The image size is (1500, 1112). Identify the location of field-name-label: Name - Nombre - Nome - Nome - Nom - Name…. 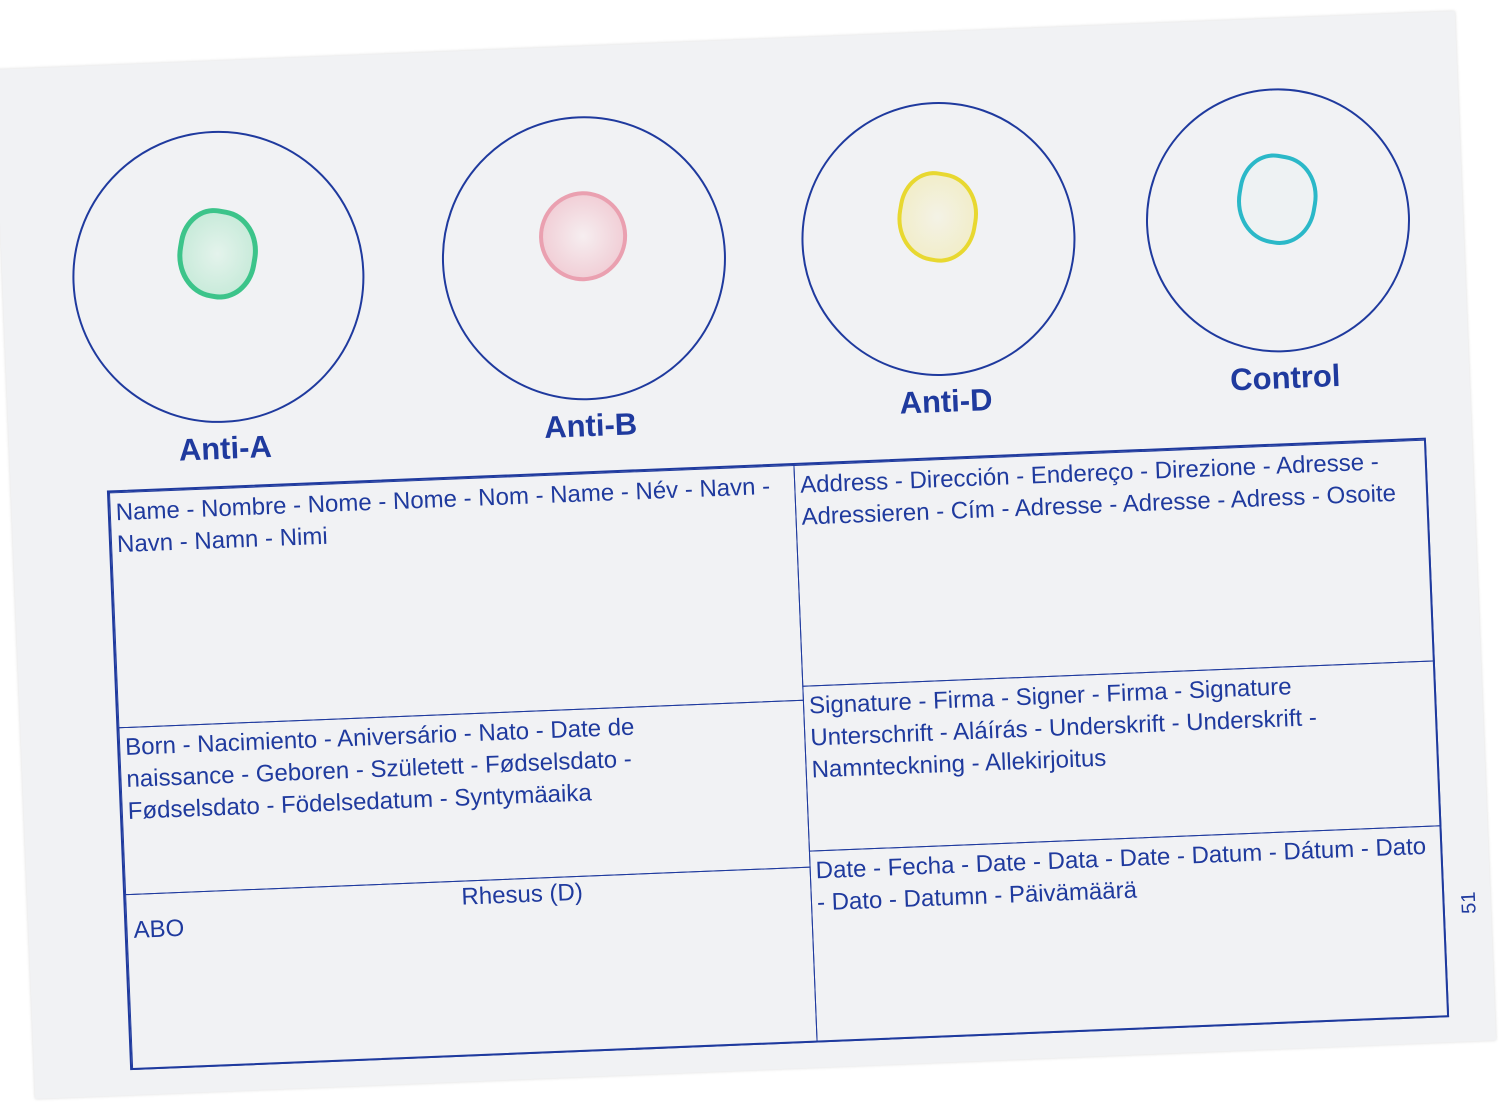
(443, 515).